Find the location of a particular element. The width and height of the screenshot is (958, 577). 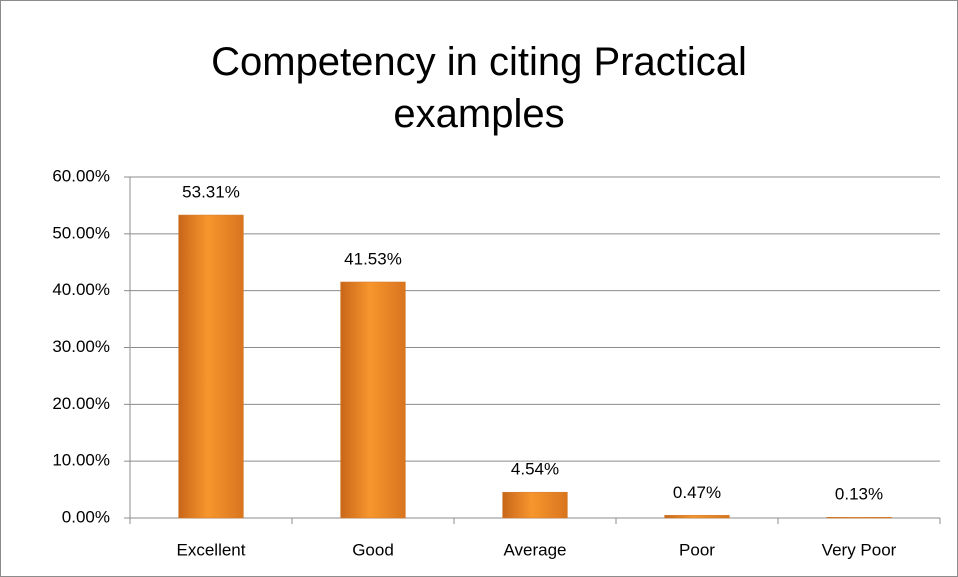

y-tick-label: 50.00% is located at coordinates (81, 232).